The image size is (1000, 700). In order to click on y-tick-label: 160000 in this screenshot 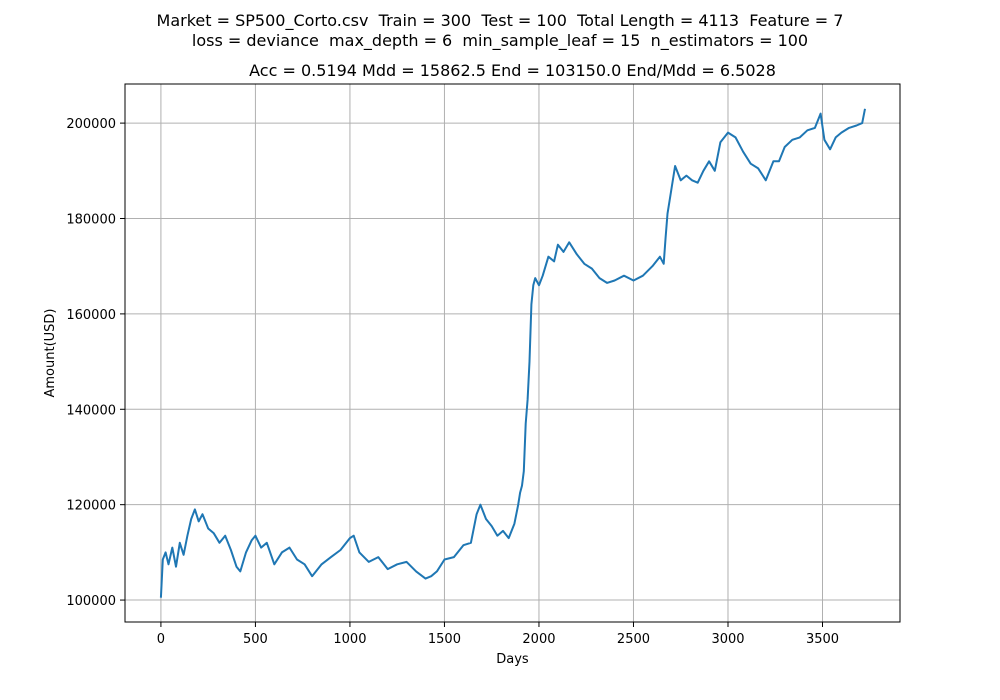, I will do `click(91, 315)`.